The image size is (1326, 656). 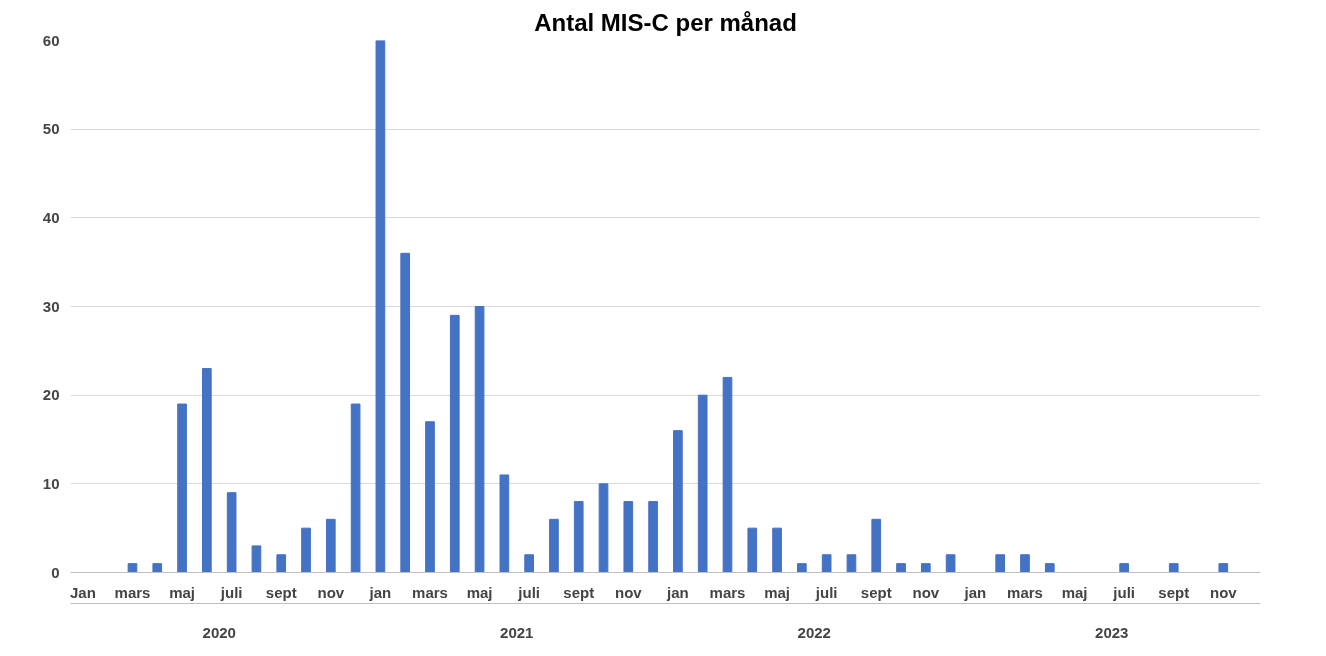 What do you see at coordinates (51, 306) in the screenshot?
I see `y-tick-label: 30` at bounding box center [51, 306].